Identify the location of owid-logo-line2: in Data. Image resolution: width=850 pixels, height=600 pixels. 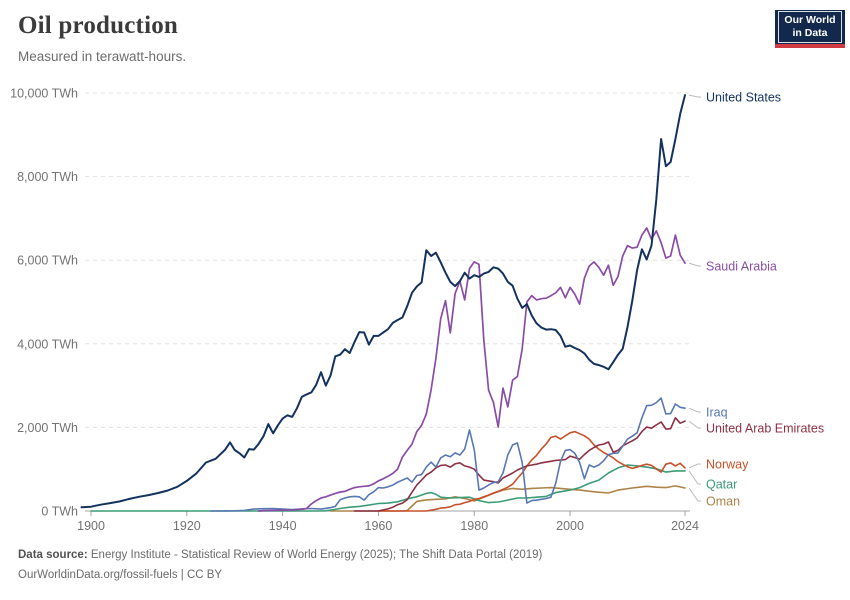
(810, 33).